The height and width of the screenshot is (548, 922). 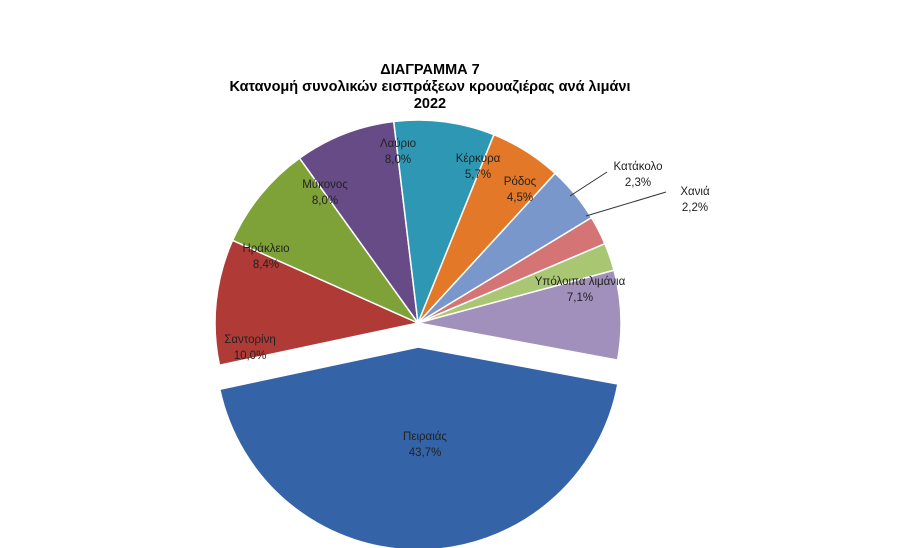 I want to click on slice-label: Υπόλοιπα λιμάνια, so click(x=580, y=282).